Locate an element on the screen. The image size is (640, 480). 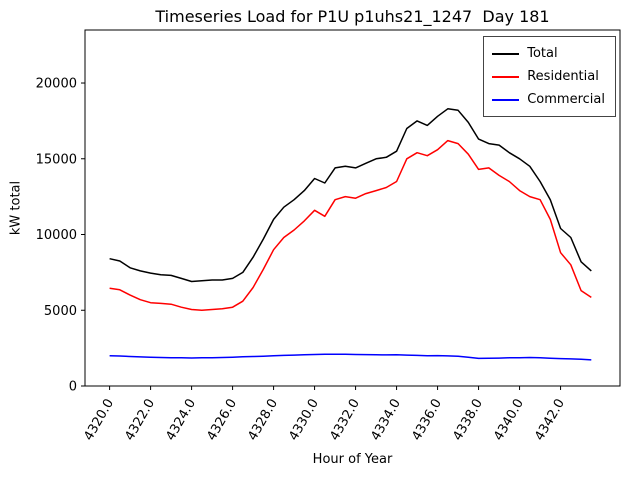
legend-label-total: Total is located at coordinates (542, 53).